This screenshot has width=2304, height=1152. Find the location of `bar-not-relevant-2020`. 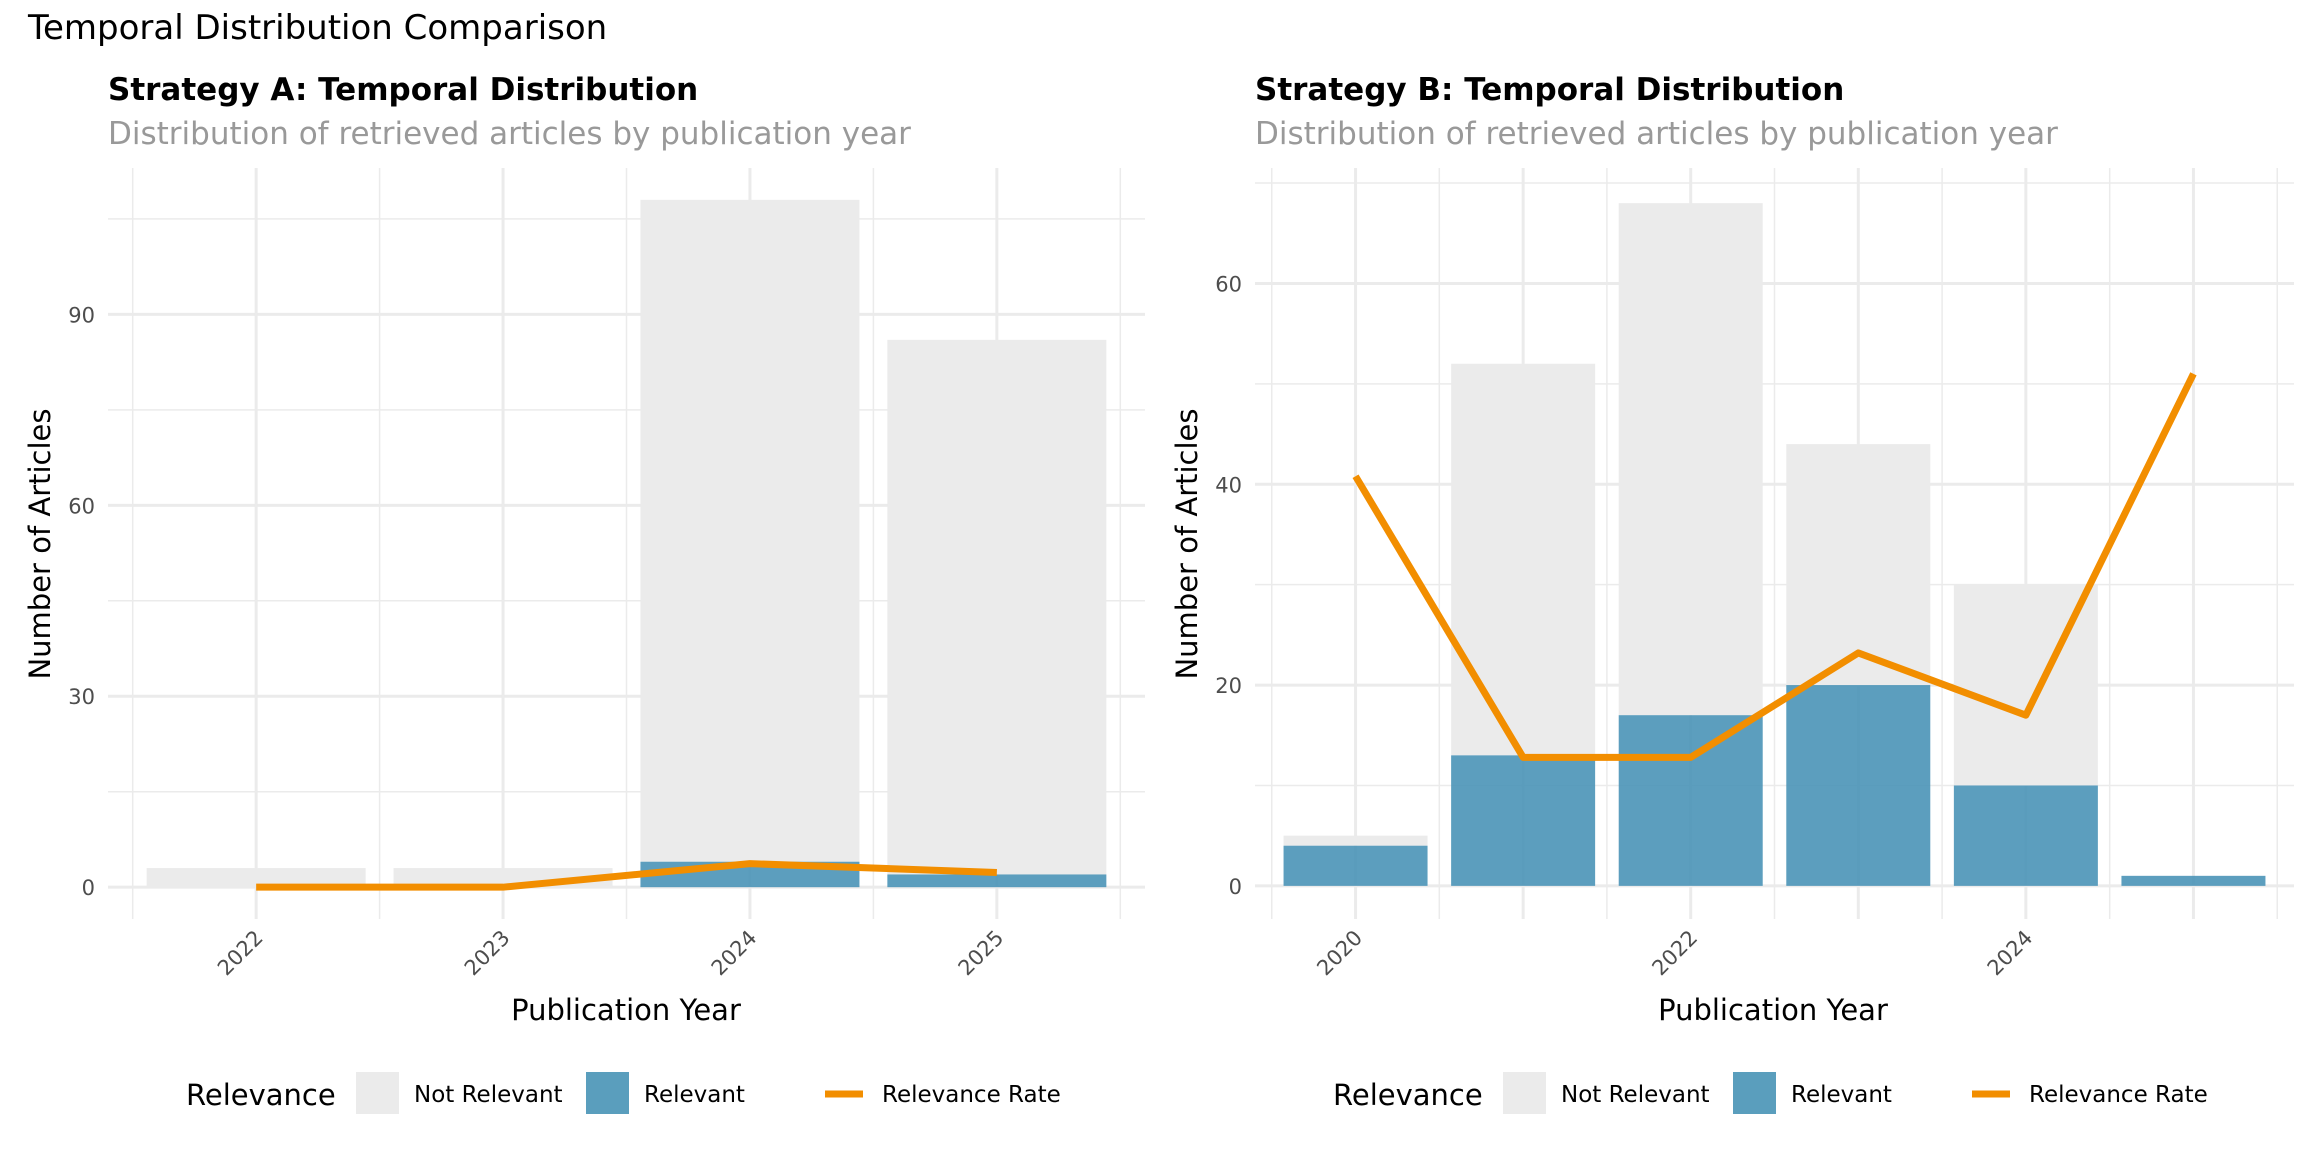

bar-not-relevant-2020 is located at coordinates (1355, 840).